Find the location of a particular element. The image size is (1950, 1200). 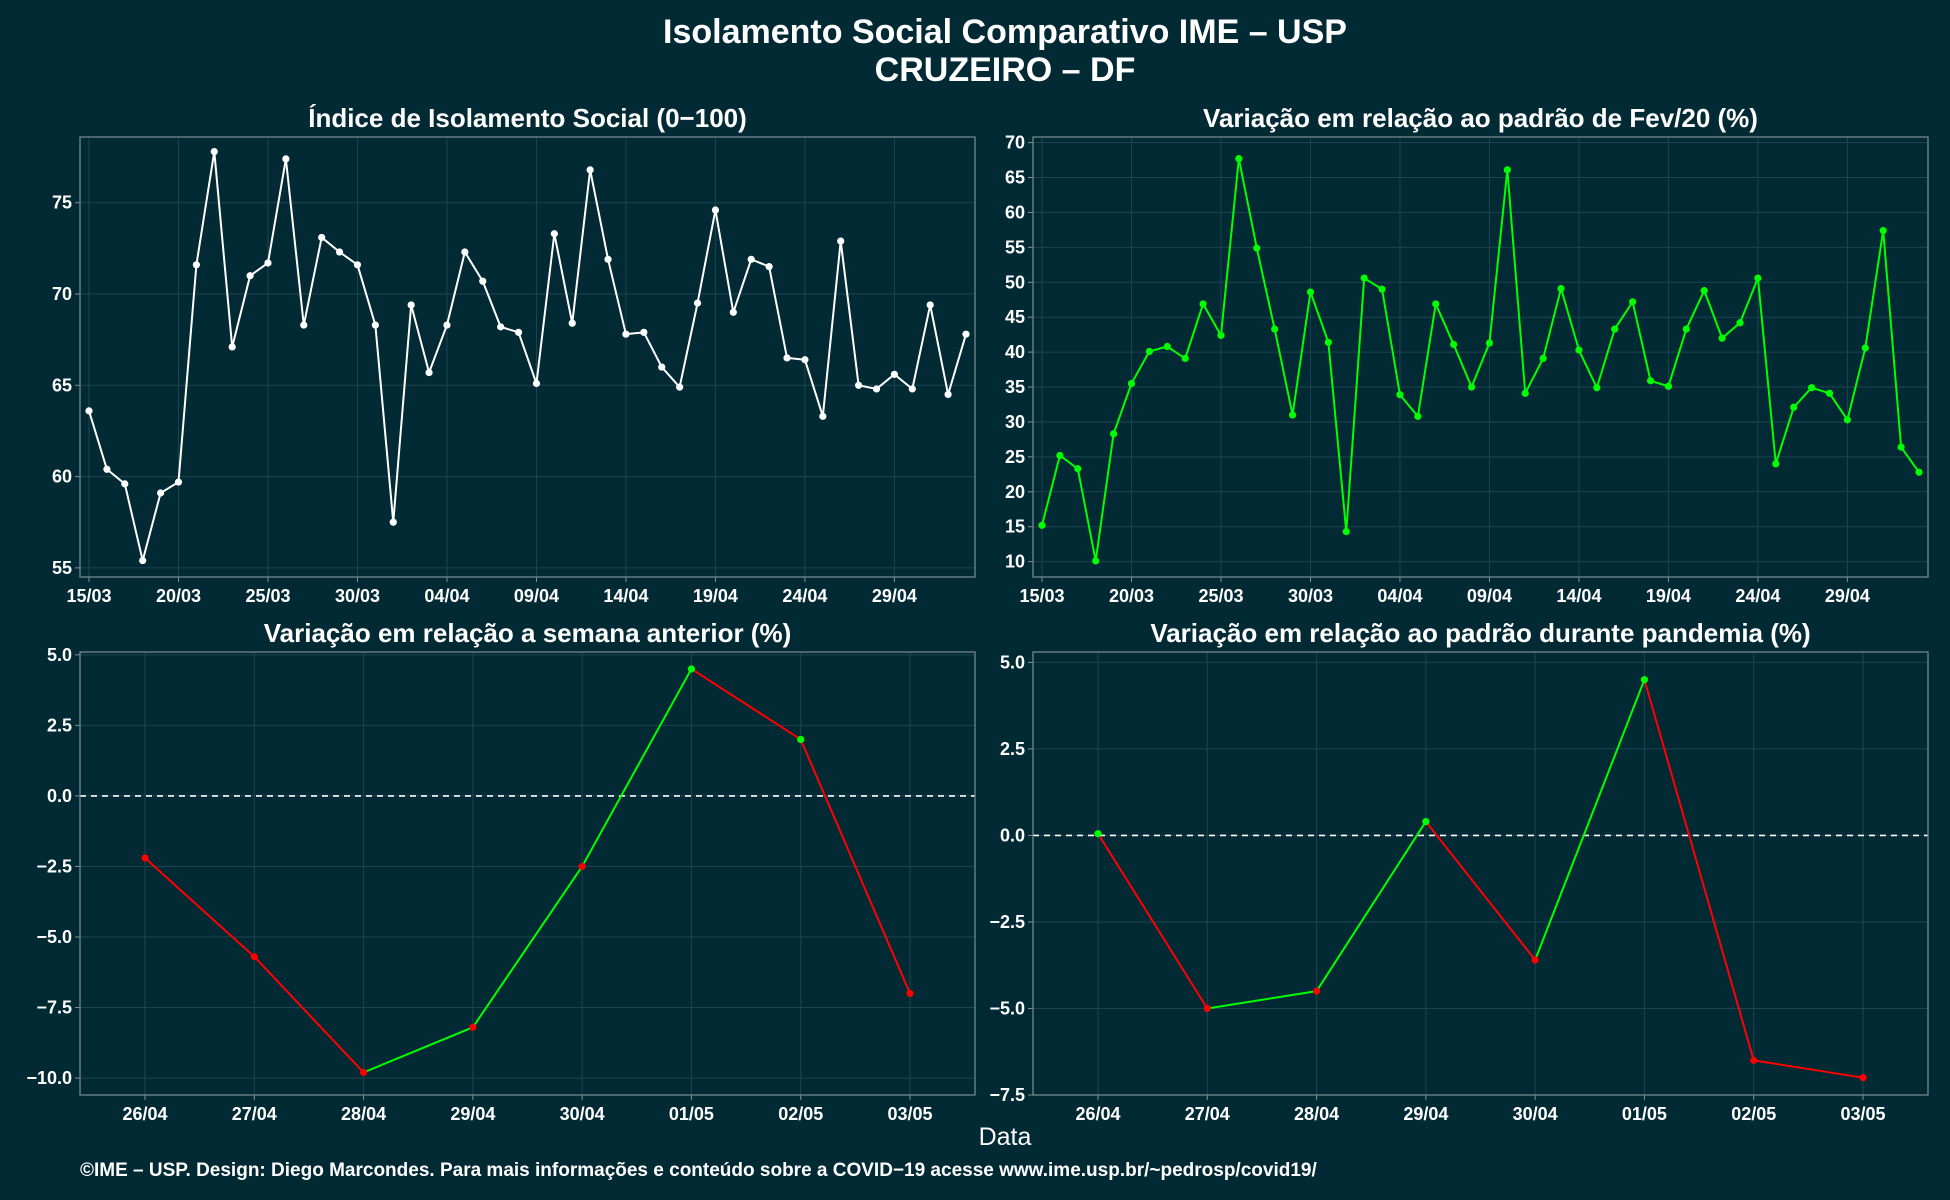

x-tick-label: 25/03 is located at coordinates (1220, 596).